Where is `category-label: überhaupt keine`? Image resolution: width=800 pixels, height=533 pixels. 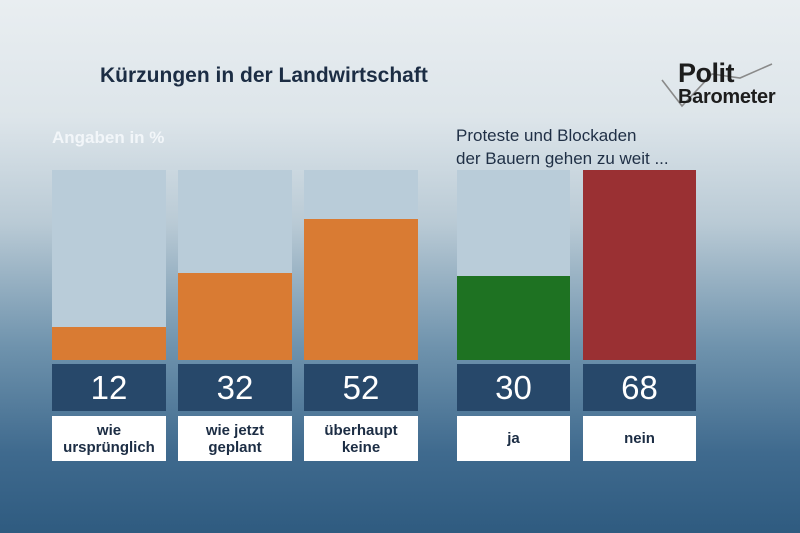
category-label: überhaupt keine is located at coordinates (361, 438).